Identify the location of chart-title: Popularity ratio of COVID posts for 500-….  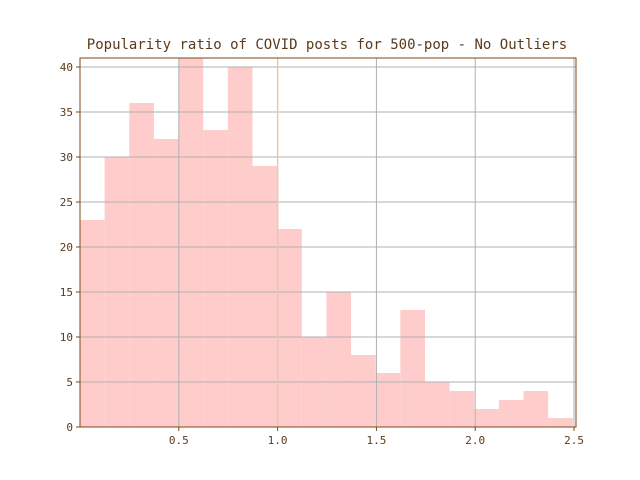
(327, 45).